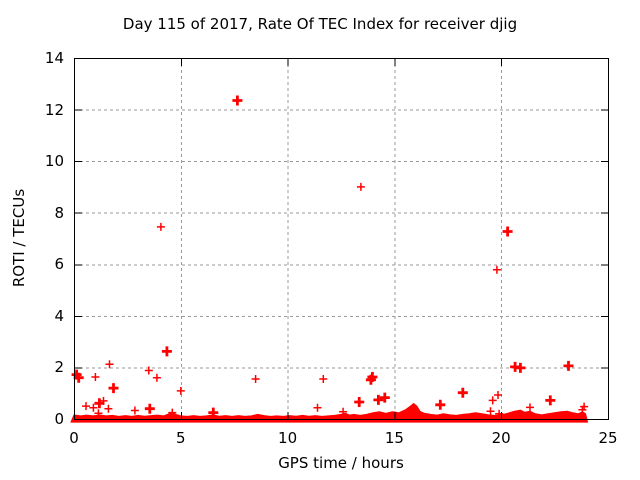  Describe the element at coordinates (59, 315) in the screenshot. I see `y-tick-label: 4` at that location.